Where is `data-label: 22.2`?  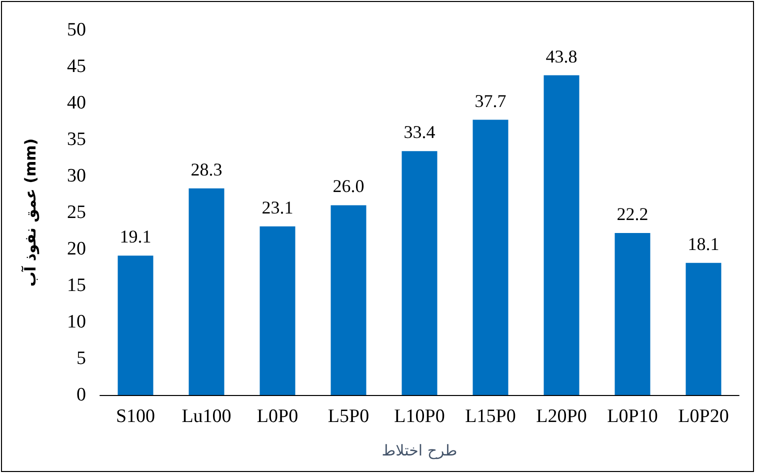 data-label: 22.2 is located at coordinates (632, 214).